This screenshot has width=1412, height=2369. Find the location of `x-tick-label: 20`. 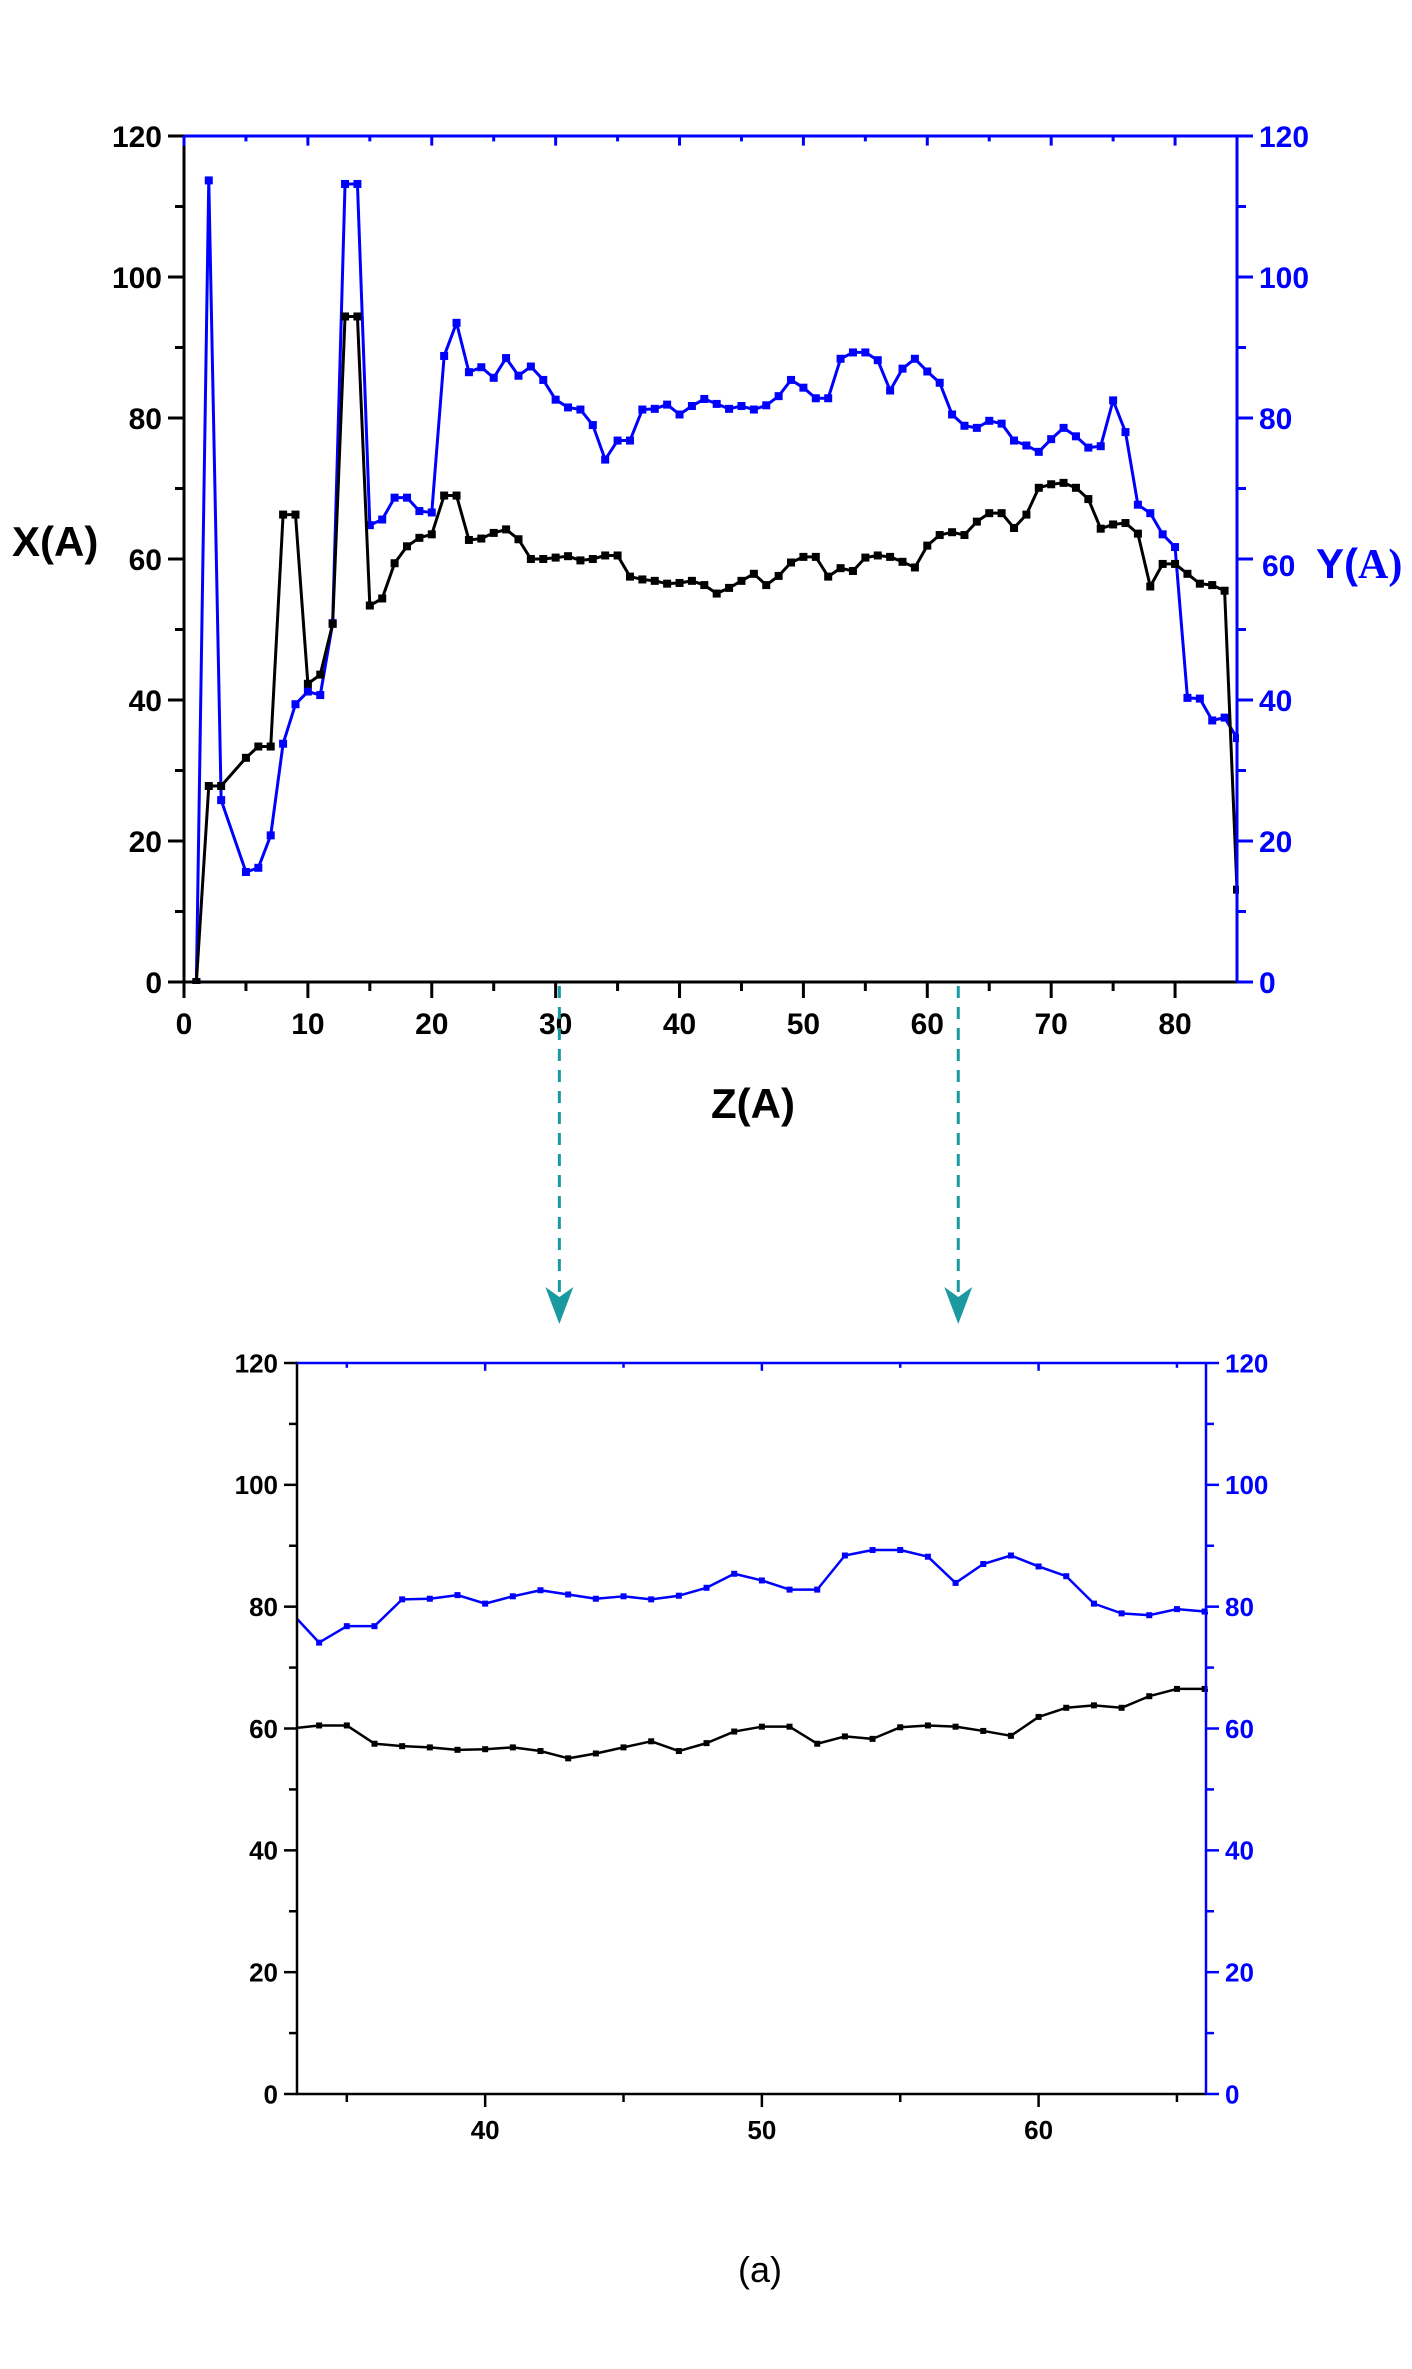

x-tick-label: 20 is located at coordinates (431, 1024).